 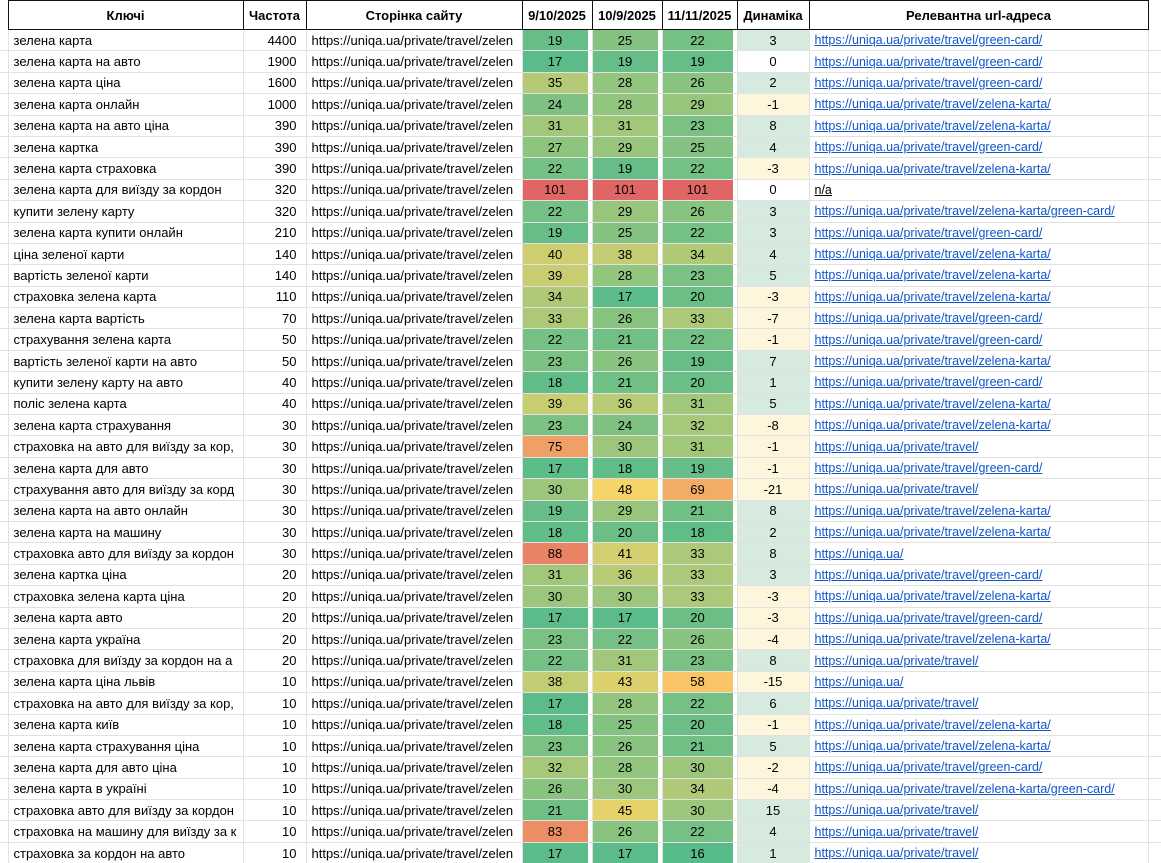 I want to click on cell-frequency: 10, so click(x=275, y=852).